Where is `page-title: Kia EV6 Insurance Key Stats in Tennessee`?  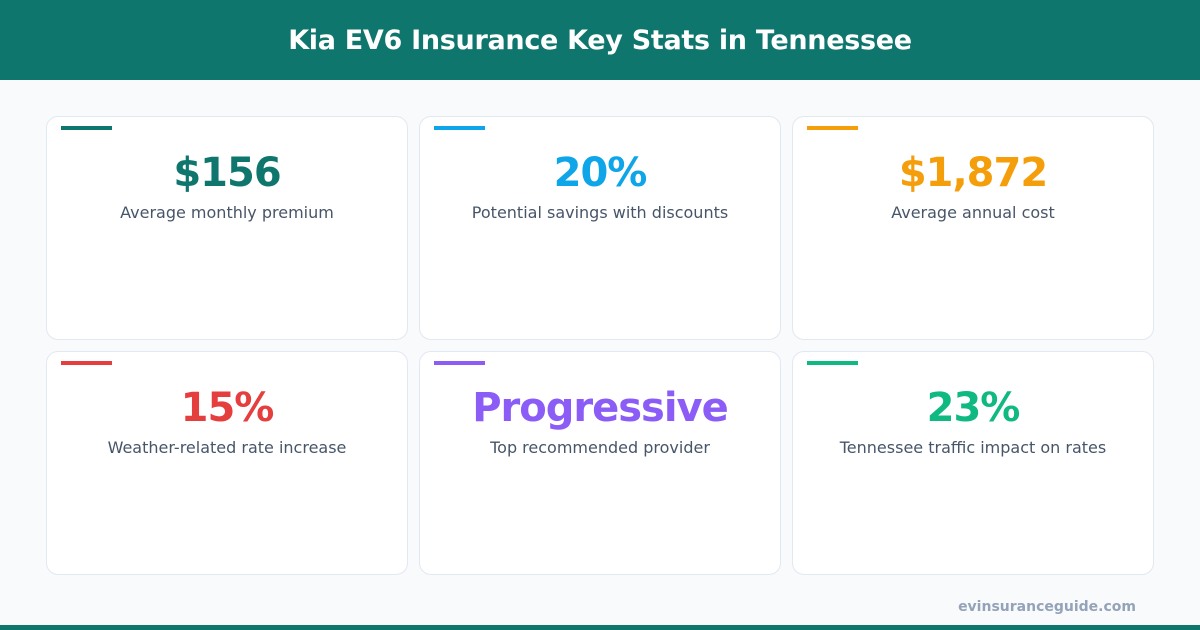
page-title: Kia EV6 Insurance Key Stats in Tennessee is located at coordinates (600, 40).